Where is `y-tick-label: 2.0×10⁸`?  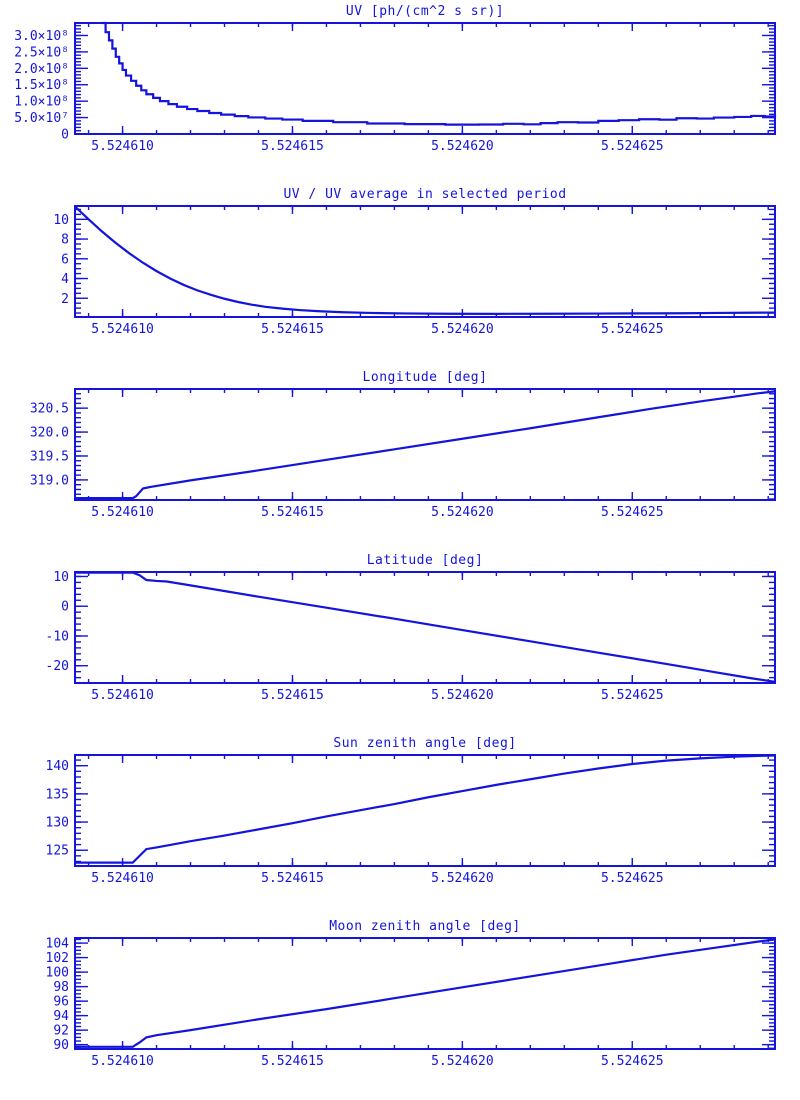 y-tick-label: 2.0×10⁸ is located at coordinates (41, 69).